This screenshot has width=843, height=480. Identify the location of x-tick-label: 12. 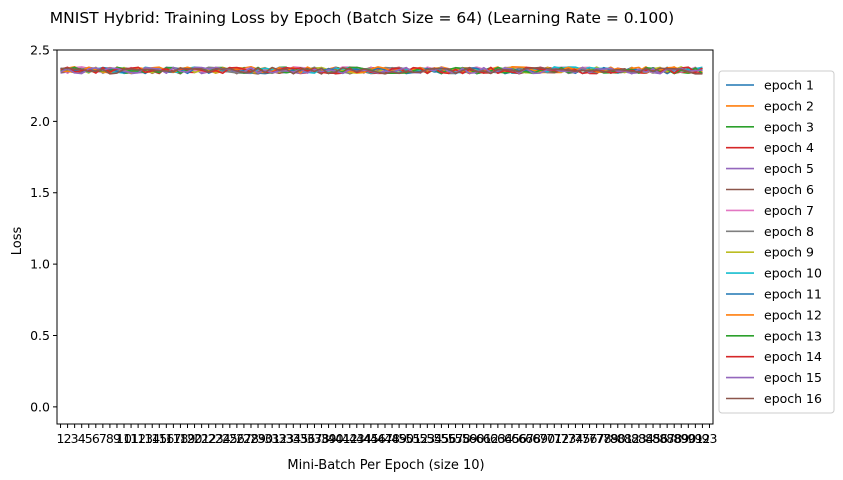
(138, 438).